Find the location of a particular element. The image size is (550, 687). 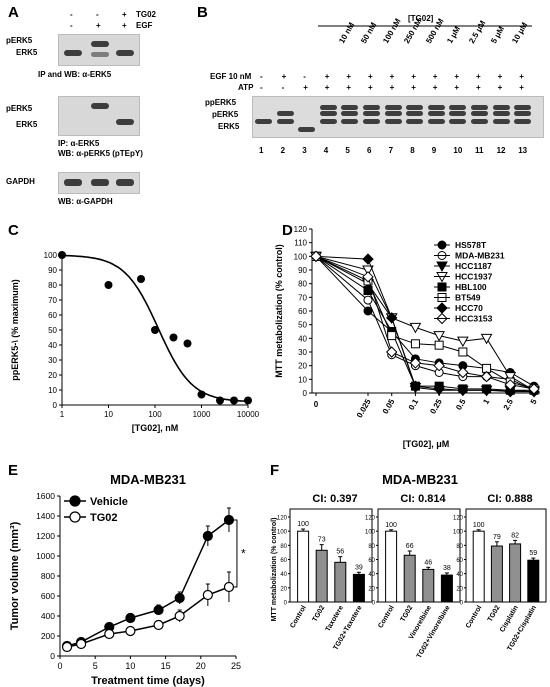

lane-number: 3 is located at coordinates (304, 150).